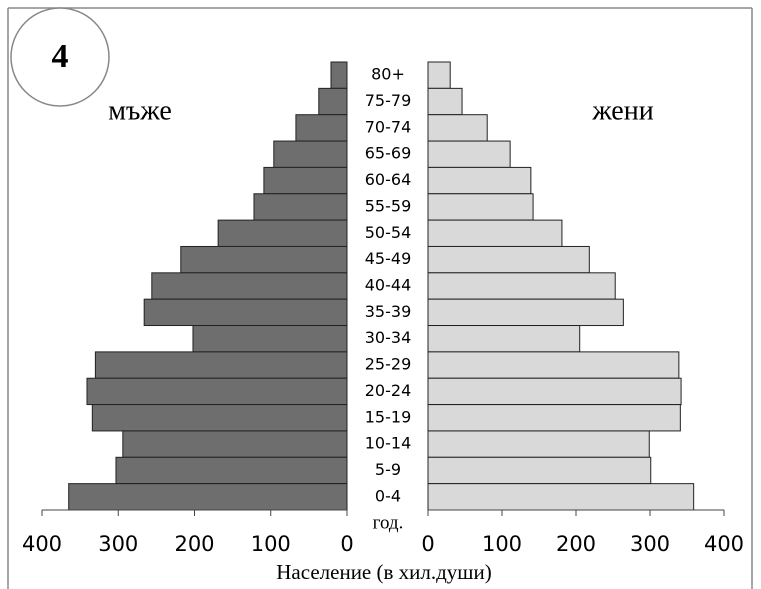 The image size is (761, 589). What do you see at coordinates (388, 522) in the screenshot?
I see `category-label: год.` at bounding box center [388, 522].